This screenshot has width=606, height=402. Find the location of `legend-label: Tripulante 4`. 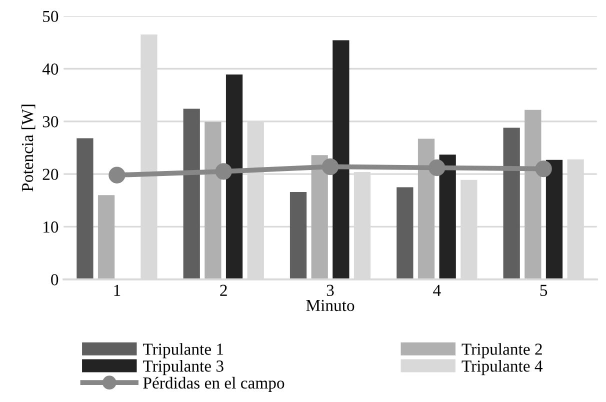

legend-label: Tripulante 4 is located at coordinates (502, 368).